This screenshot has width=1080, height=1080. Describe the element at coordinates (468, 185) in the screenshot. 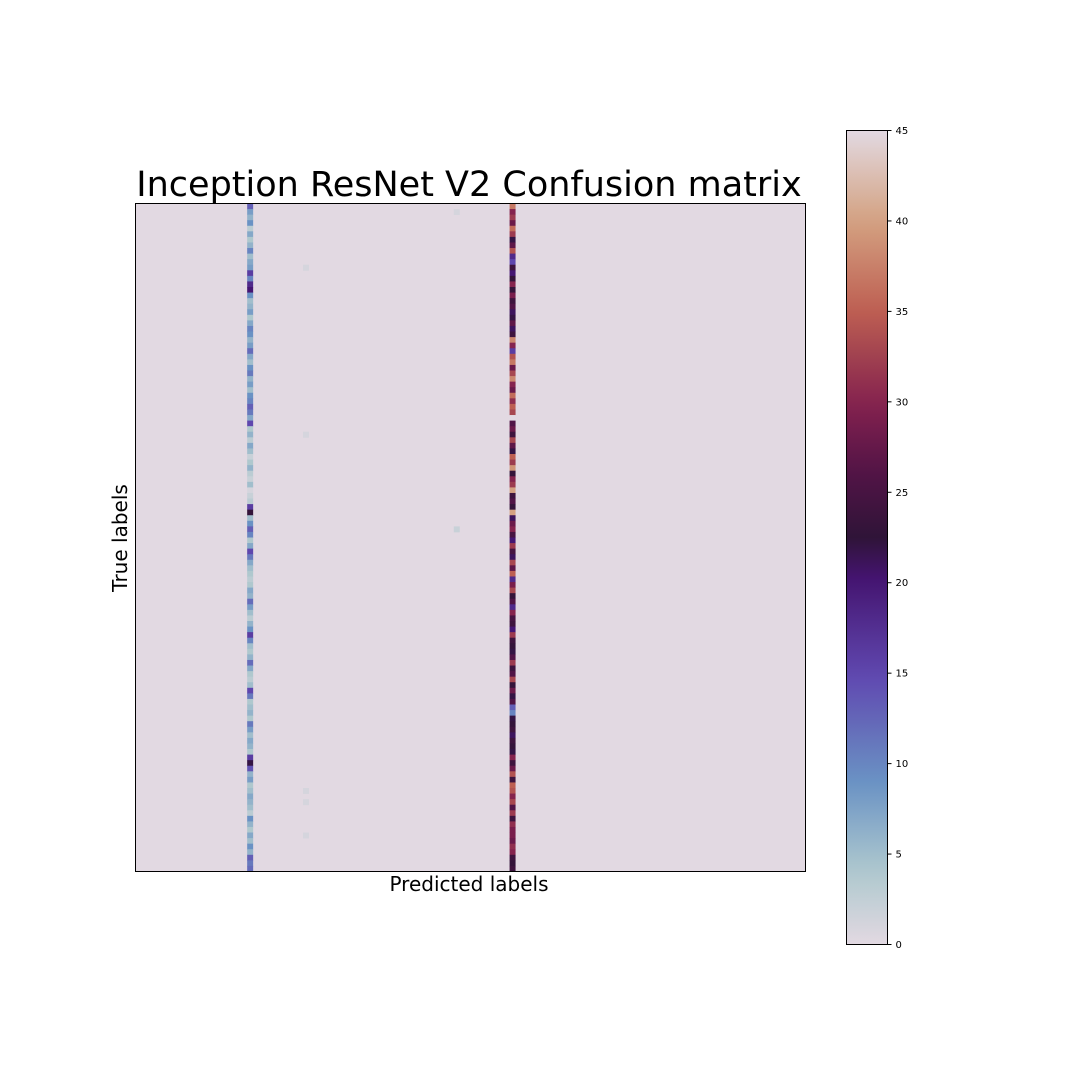

I see `chart-title: Inception ResNet V2 Confusion matrix` at that location.